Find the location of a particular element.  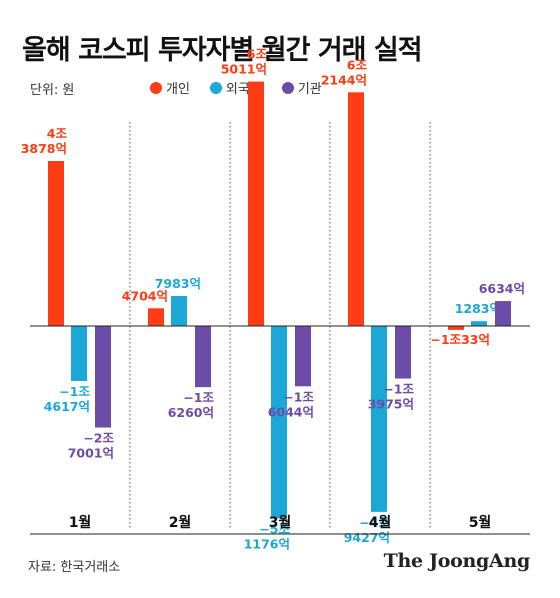

data-label: 4704억 is located at coordinates (145, 295).